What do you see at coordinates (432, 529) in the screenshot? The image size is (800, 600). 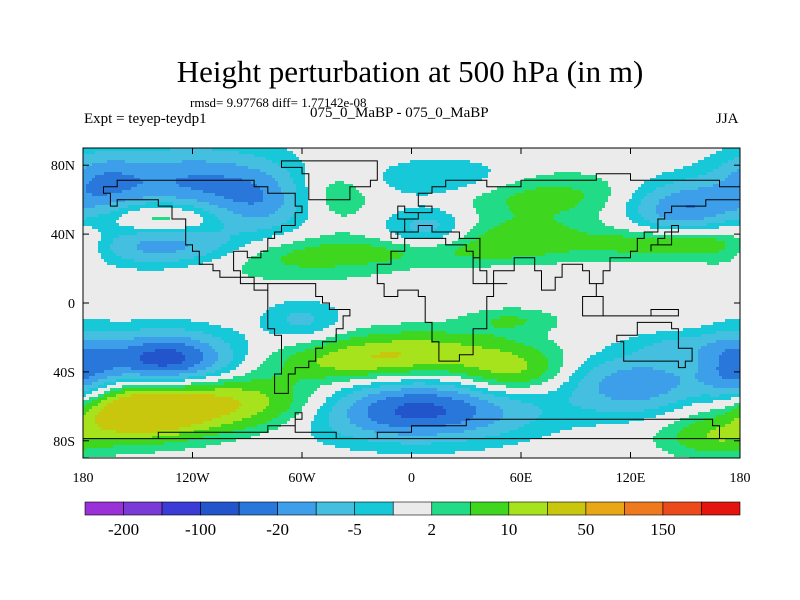 I see `colorbar-label: 2` at bounding box center [432, 529].